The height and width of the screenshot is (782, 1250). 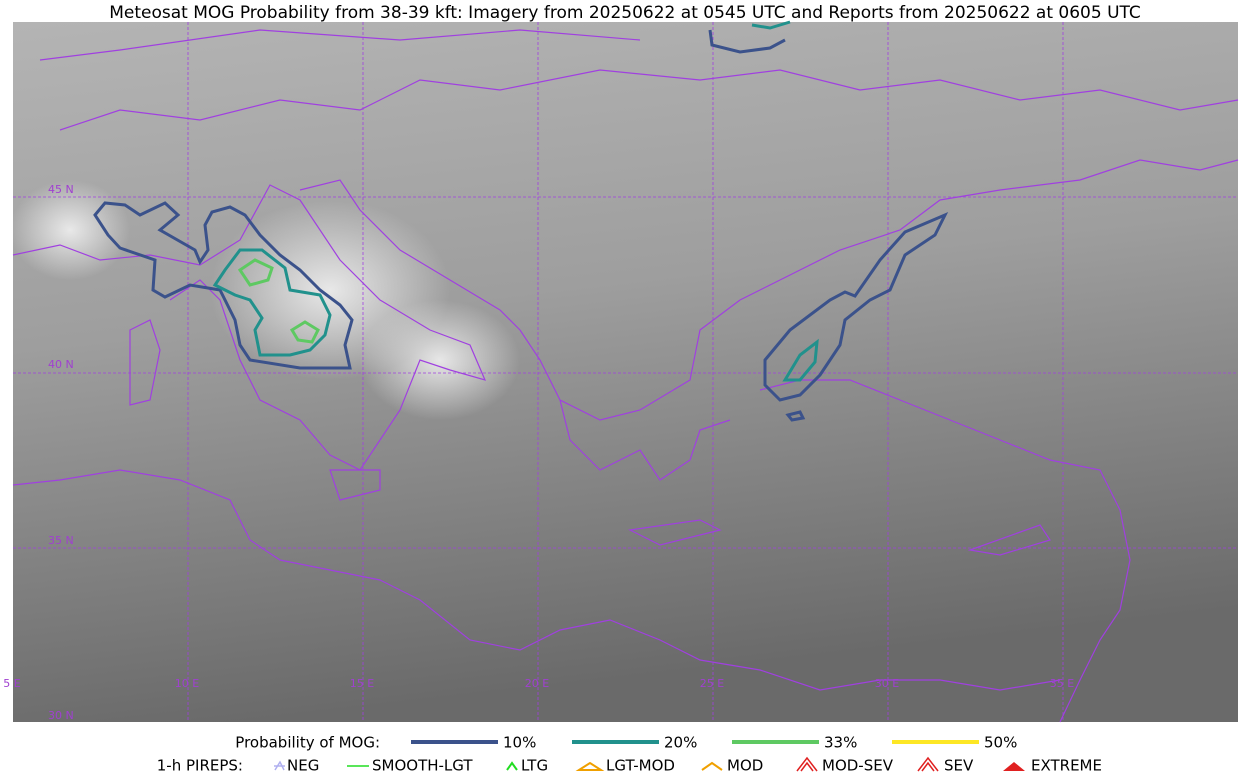 I want to click on legend-label: LTG, so click(x=534, y=766).